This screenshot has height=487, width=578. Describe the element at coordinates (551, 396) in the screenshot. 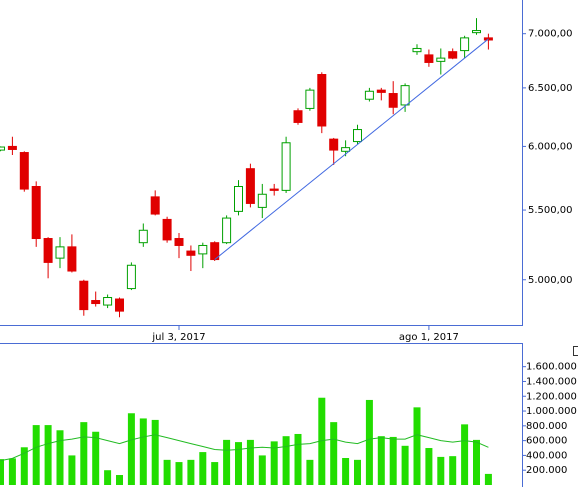

I see `y-tick-label: 1.200.000` at that location.